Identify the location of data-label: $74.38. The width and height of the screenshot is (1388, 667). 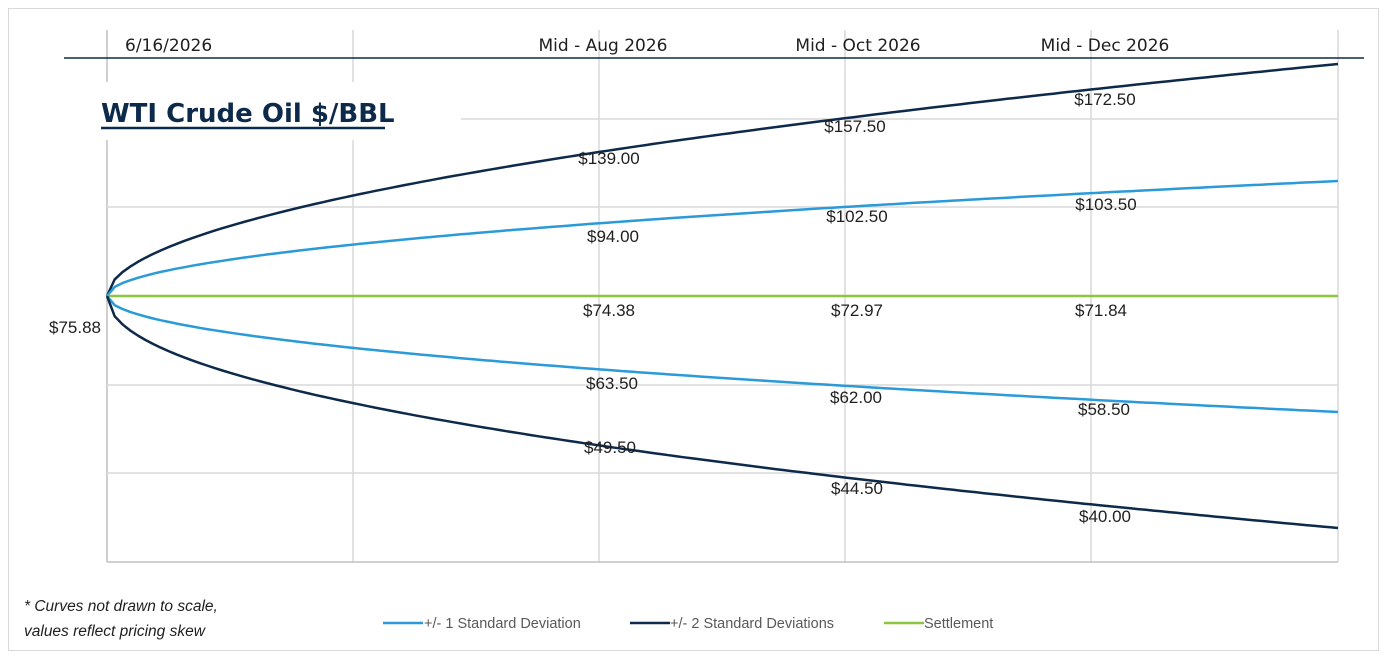
(609, 310).